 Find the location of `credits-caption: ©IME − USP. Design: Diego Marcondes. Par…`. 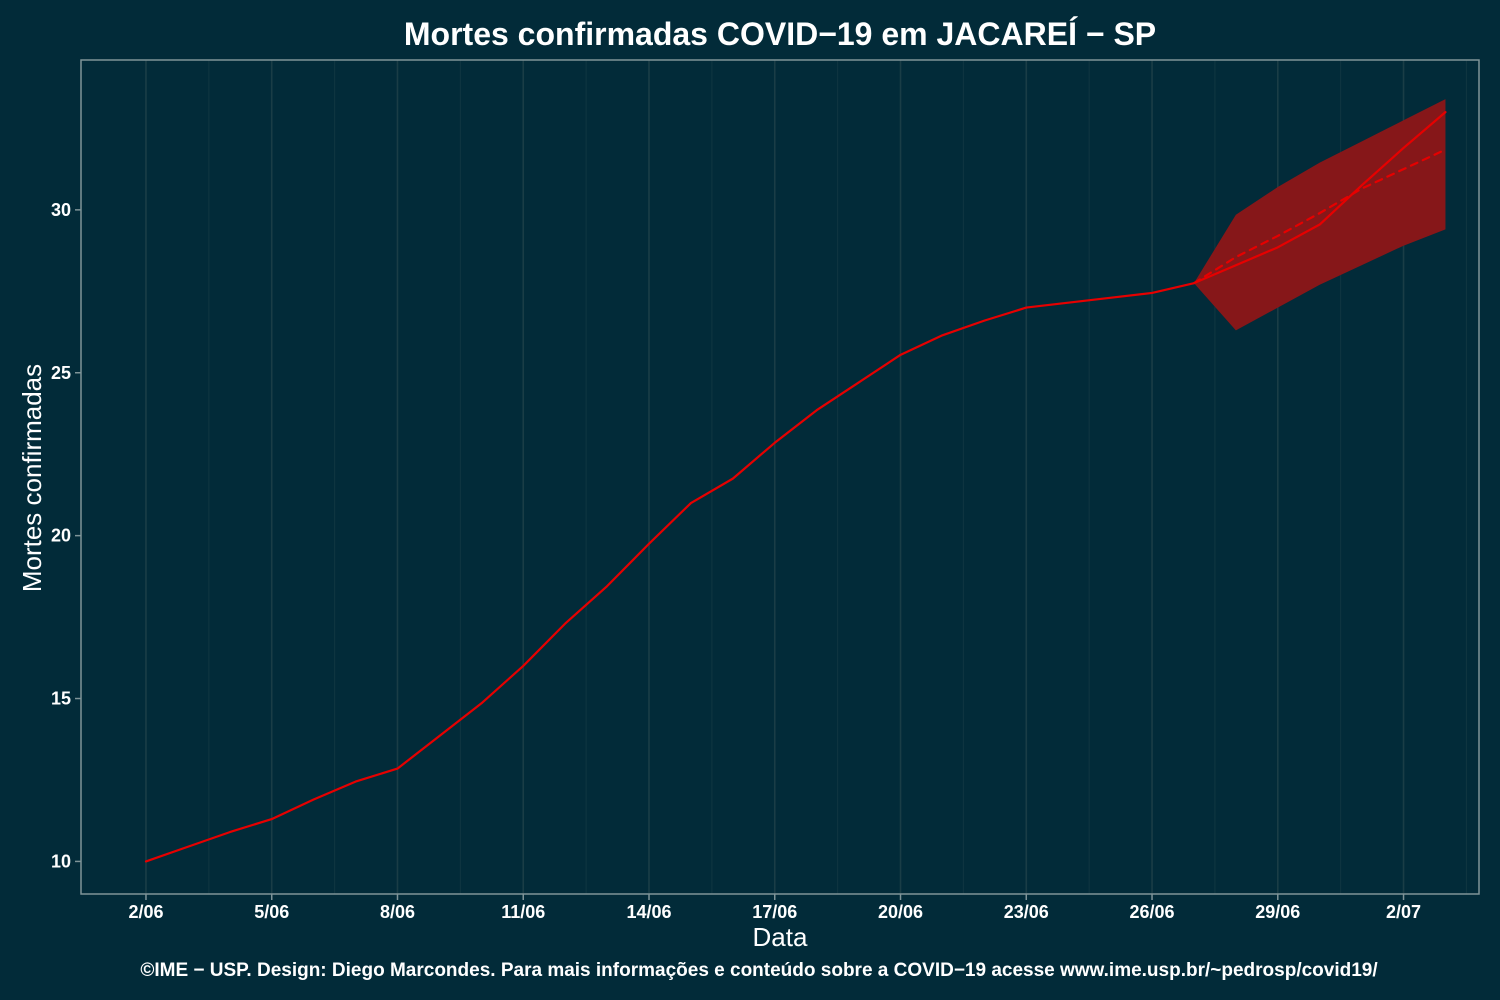

credits-caption: ©IME − USP. Design: Diego Marcondes. Par… is located at coordinates (759, 970).